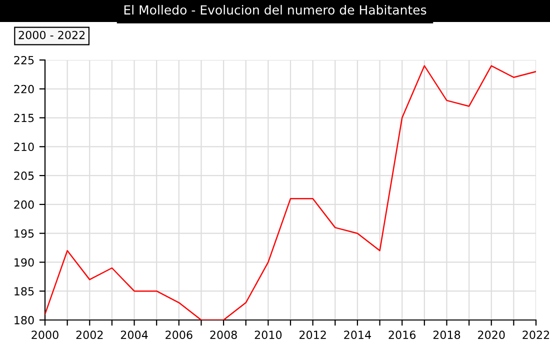  I want to click on y-tick-label: 200, so click(24, 204).